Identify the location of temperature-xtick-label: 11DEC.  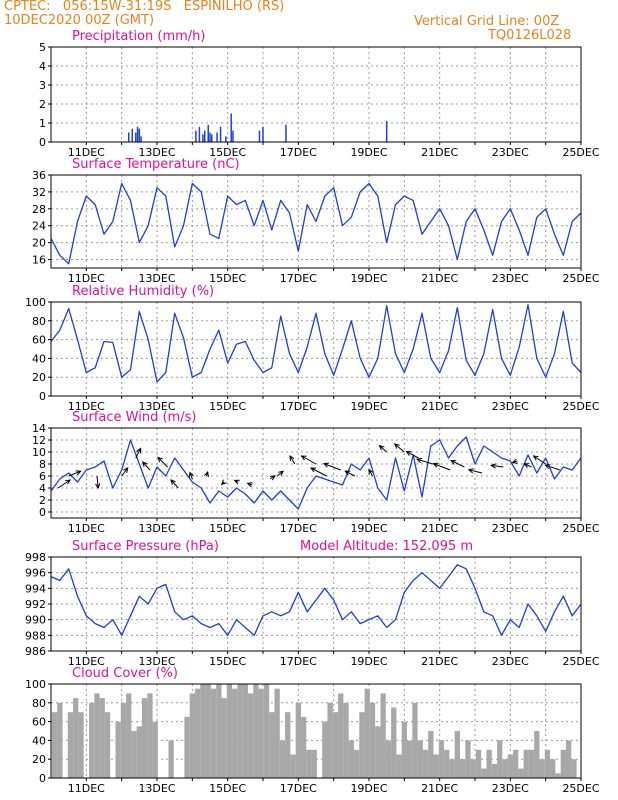
(86, 278).